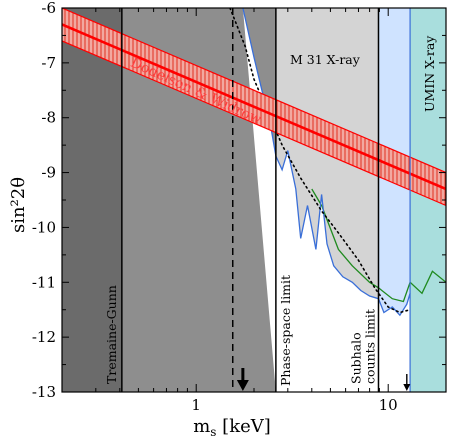 Image resolution: width=450 pixels, height=444 pixels. Describe the element at coordinates (378, 245) in the screenshot. I see `green-curve` at that location.